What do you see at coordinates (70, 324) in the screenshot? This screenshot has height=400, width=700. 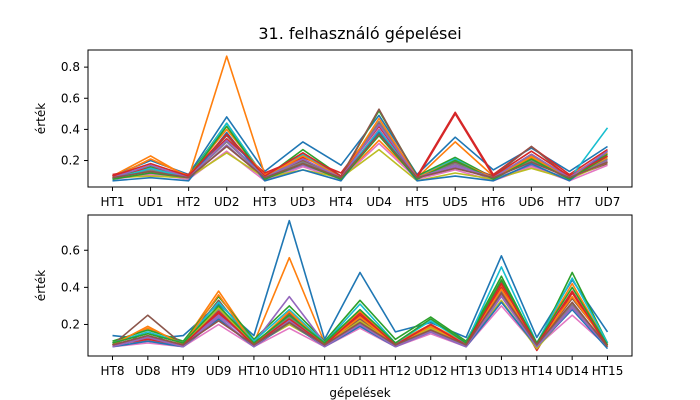 I see `bottom-y-tick-label: 0.2` at bounding box center [70, 324].